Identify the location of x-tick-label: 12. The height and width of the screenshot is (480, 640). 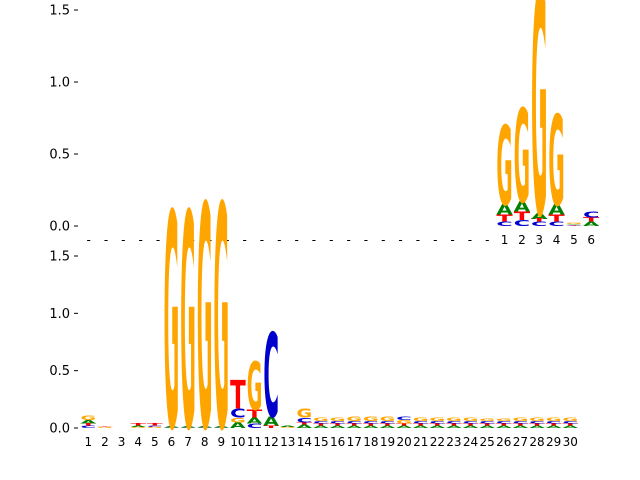
(270, 442).